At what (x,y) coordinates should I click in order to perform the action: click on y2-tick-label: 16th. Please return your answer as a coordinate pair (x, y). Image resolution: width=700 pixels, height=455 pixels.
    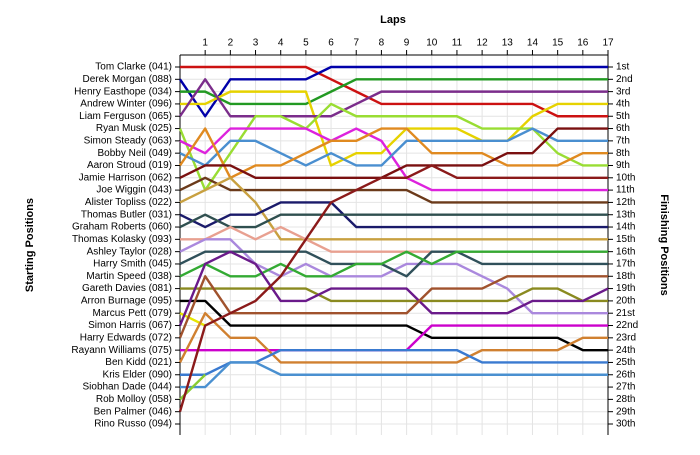
    Looking at the image, I should click on (625, 251).